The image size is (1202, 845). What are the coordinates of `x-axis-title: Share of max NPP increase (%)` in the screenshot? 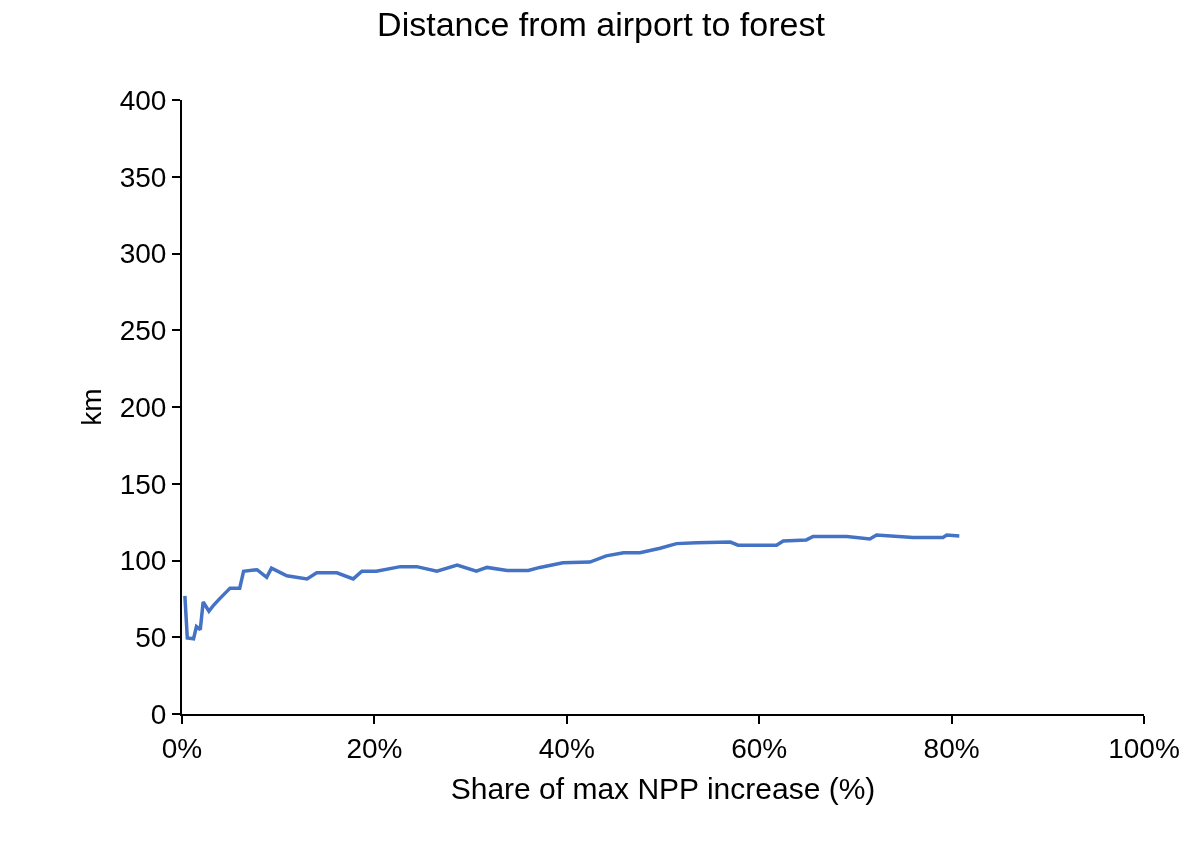 It's located at (663, 788).